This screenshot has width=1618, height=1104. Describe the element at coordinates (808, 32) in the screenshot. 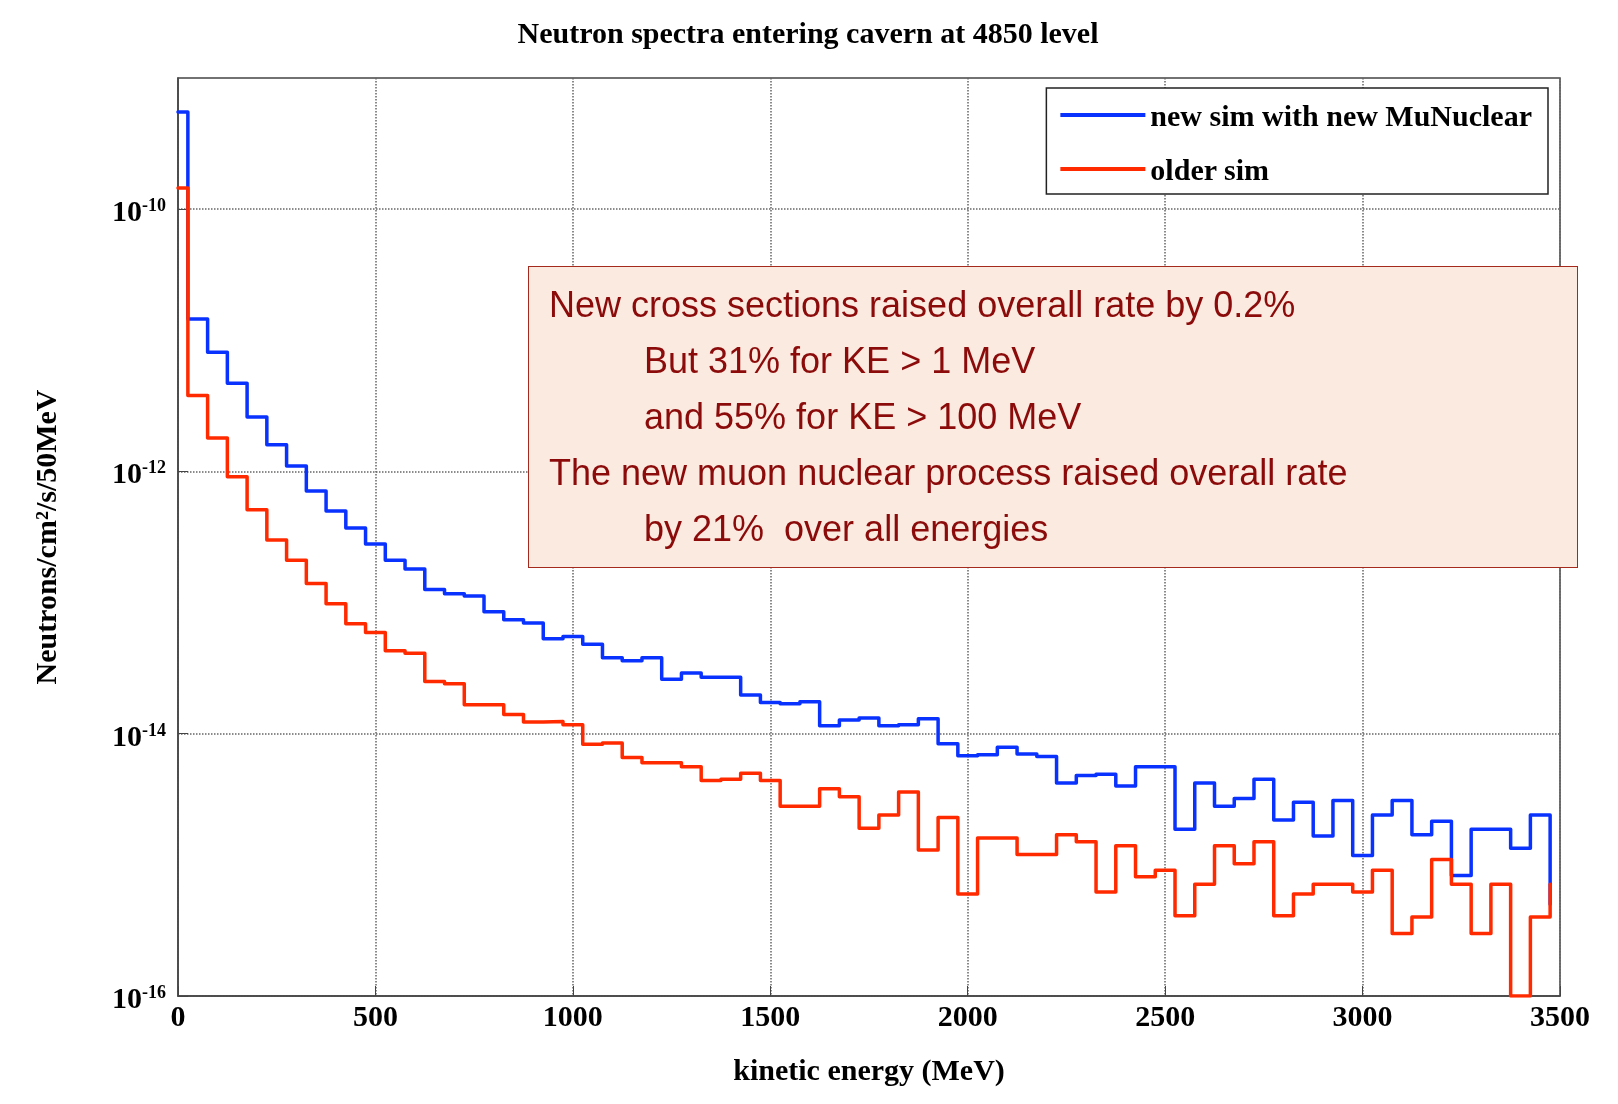

I see `chart-title: Neutron spectra entering cavern at 4850 level` at that location.